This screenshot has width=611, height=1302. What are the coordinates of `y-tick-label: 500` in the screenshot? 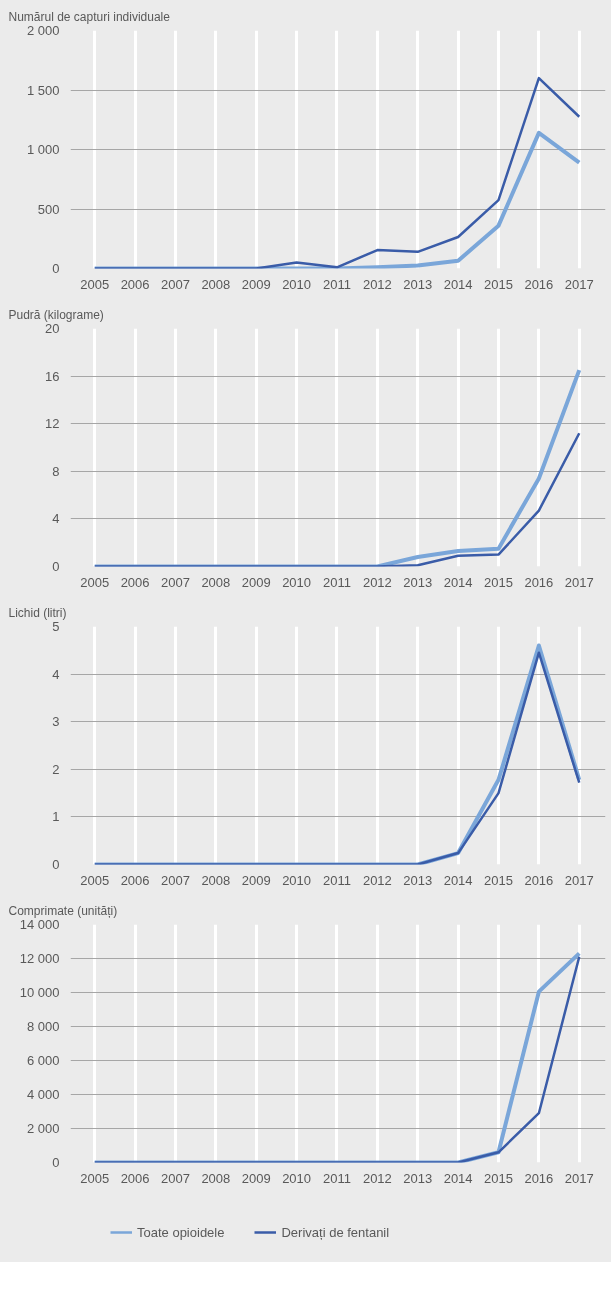 It's located at (48, 209).